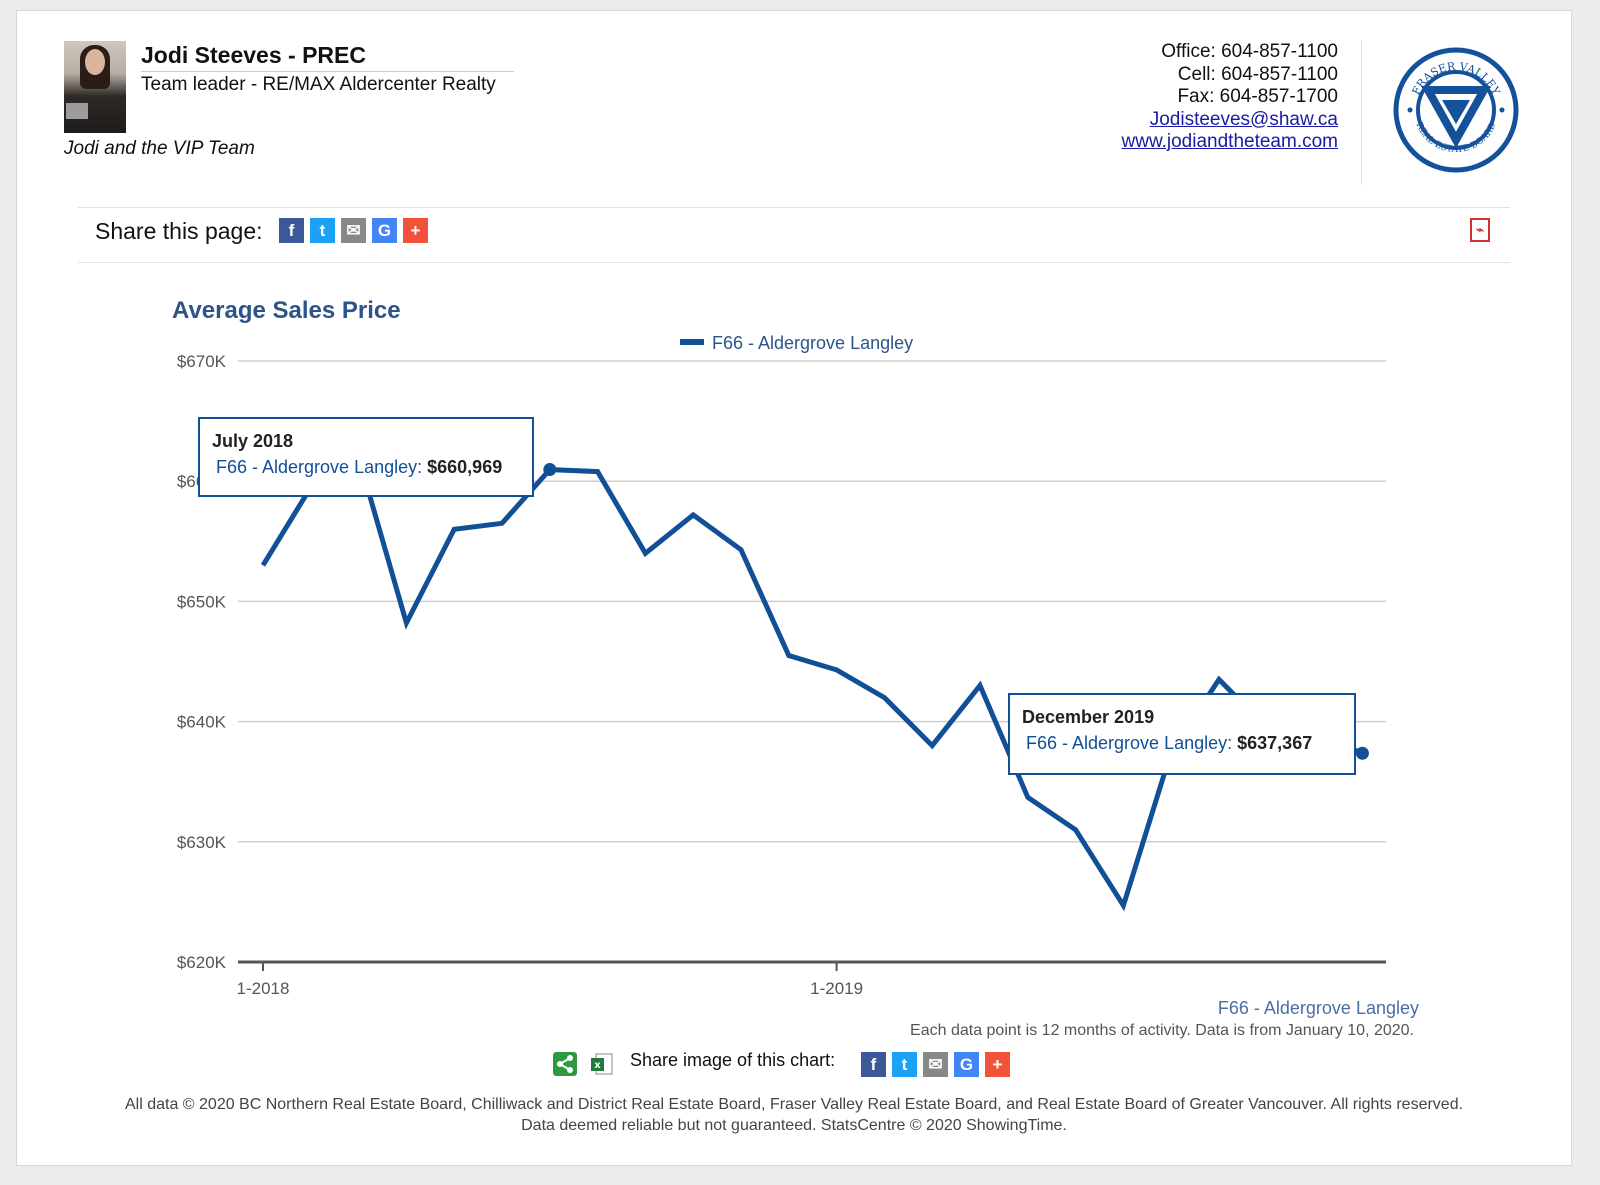 The width and height of the screenshot is (1600, 1185). I want to click on x-tick-label: 1-2019, so click(836, 988).